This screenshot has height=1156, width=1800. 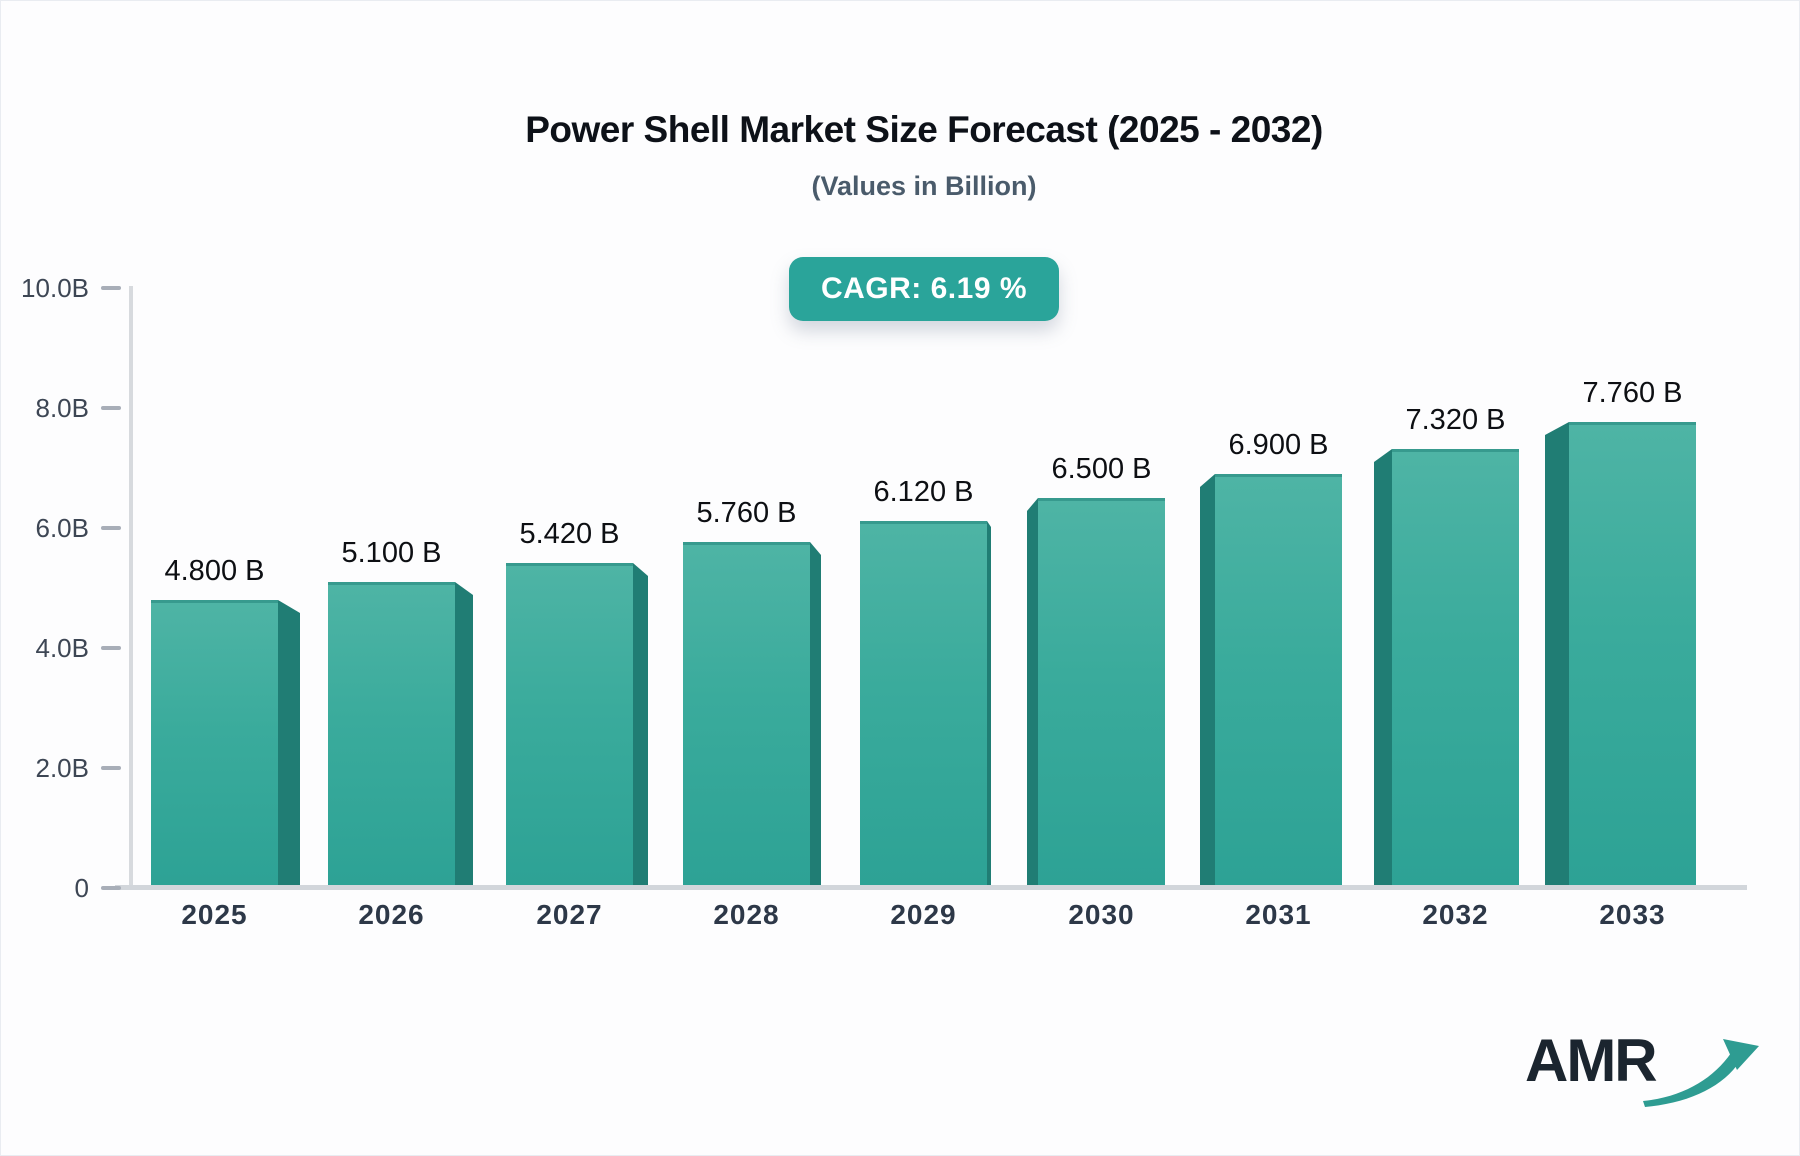 What do you see at coordinates (214, 914) in the screenshot?
I see `x-tick-label: 2025` at bounding box center [214, 914].